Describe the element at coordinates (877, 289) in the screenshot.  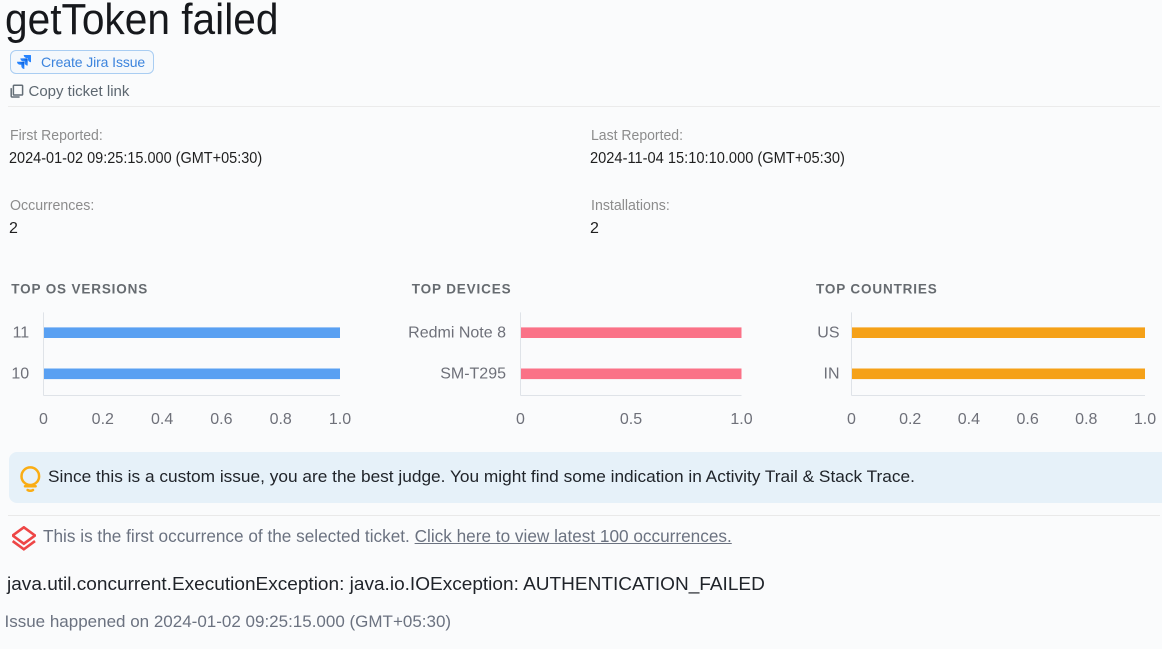
I see `svg-text: TOP COUNTRIES` at that location.